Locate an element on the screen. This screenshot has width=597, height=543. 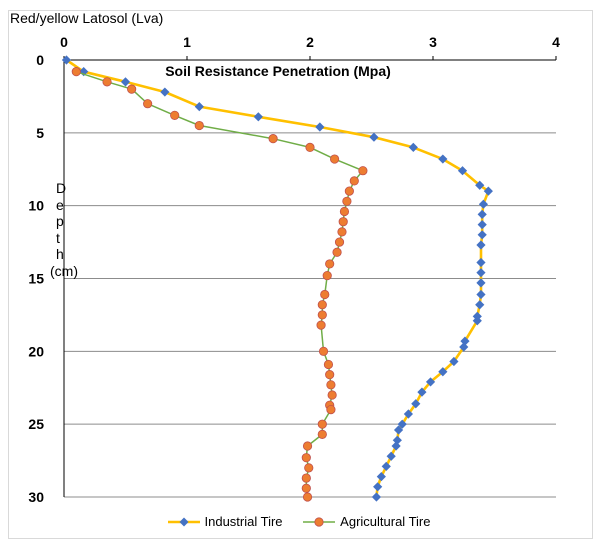
legend: Industrial Tire Agricultural Tire is located at coordinates (298, 522).